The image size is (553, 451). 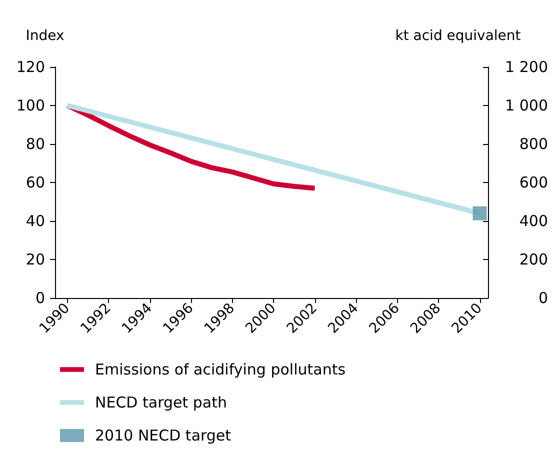 I want to click on y2-tick-label: 1 000, so click(x=526, y=105).